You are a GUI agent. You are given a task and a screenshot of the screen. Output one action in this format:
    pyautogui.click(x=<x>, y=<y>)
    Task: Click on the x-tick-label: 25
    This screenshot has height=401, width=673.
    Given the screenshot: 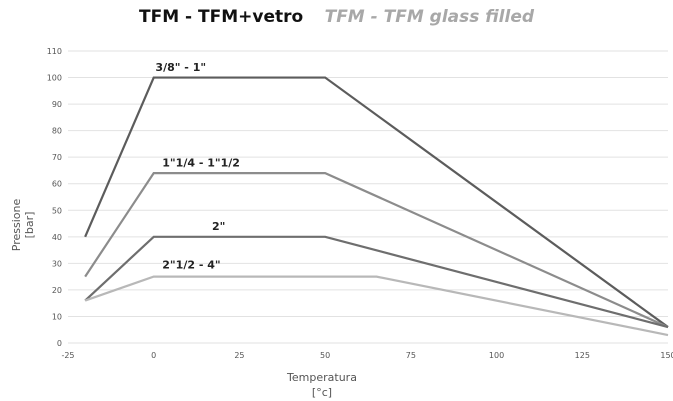 What is the action you would take?
    pyautogui.click(x=239, y=355)
    